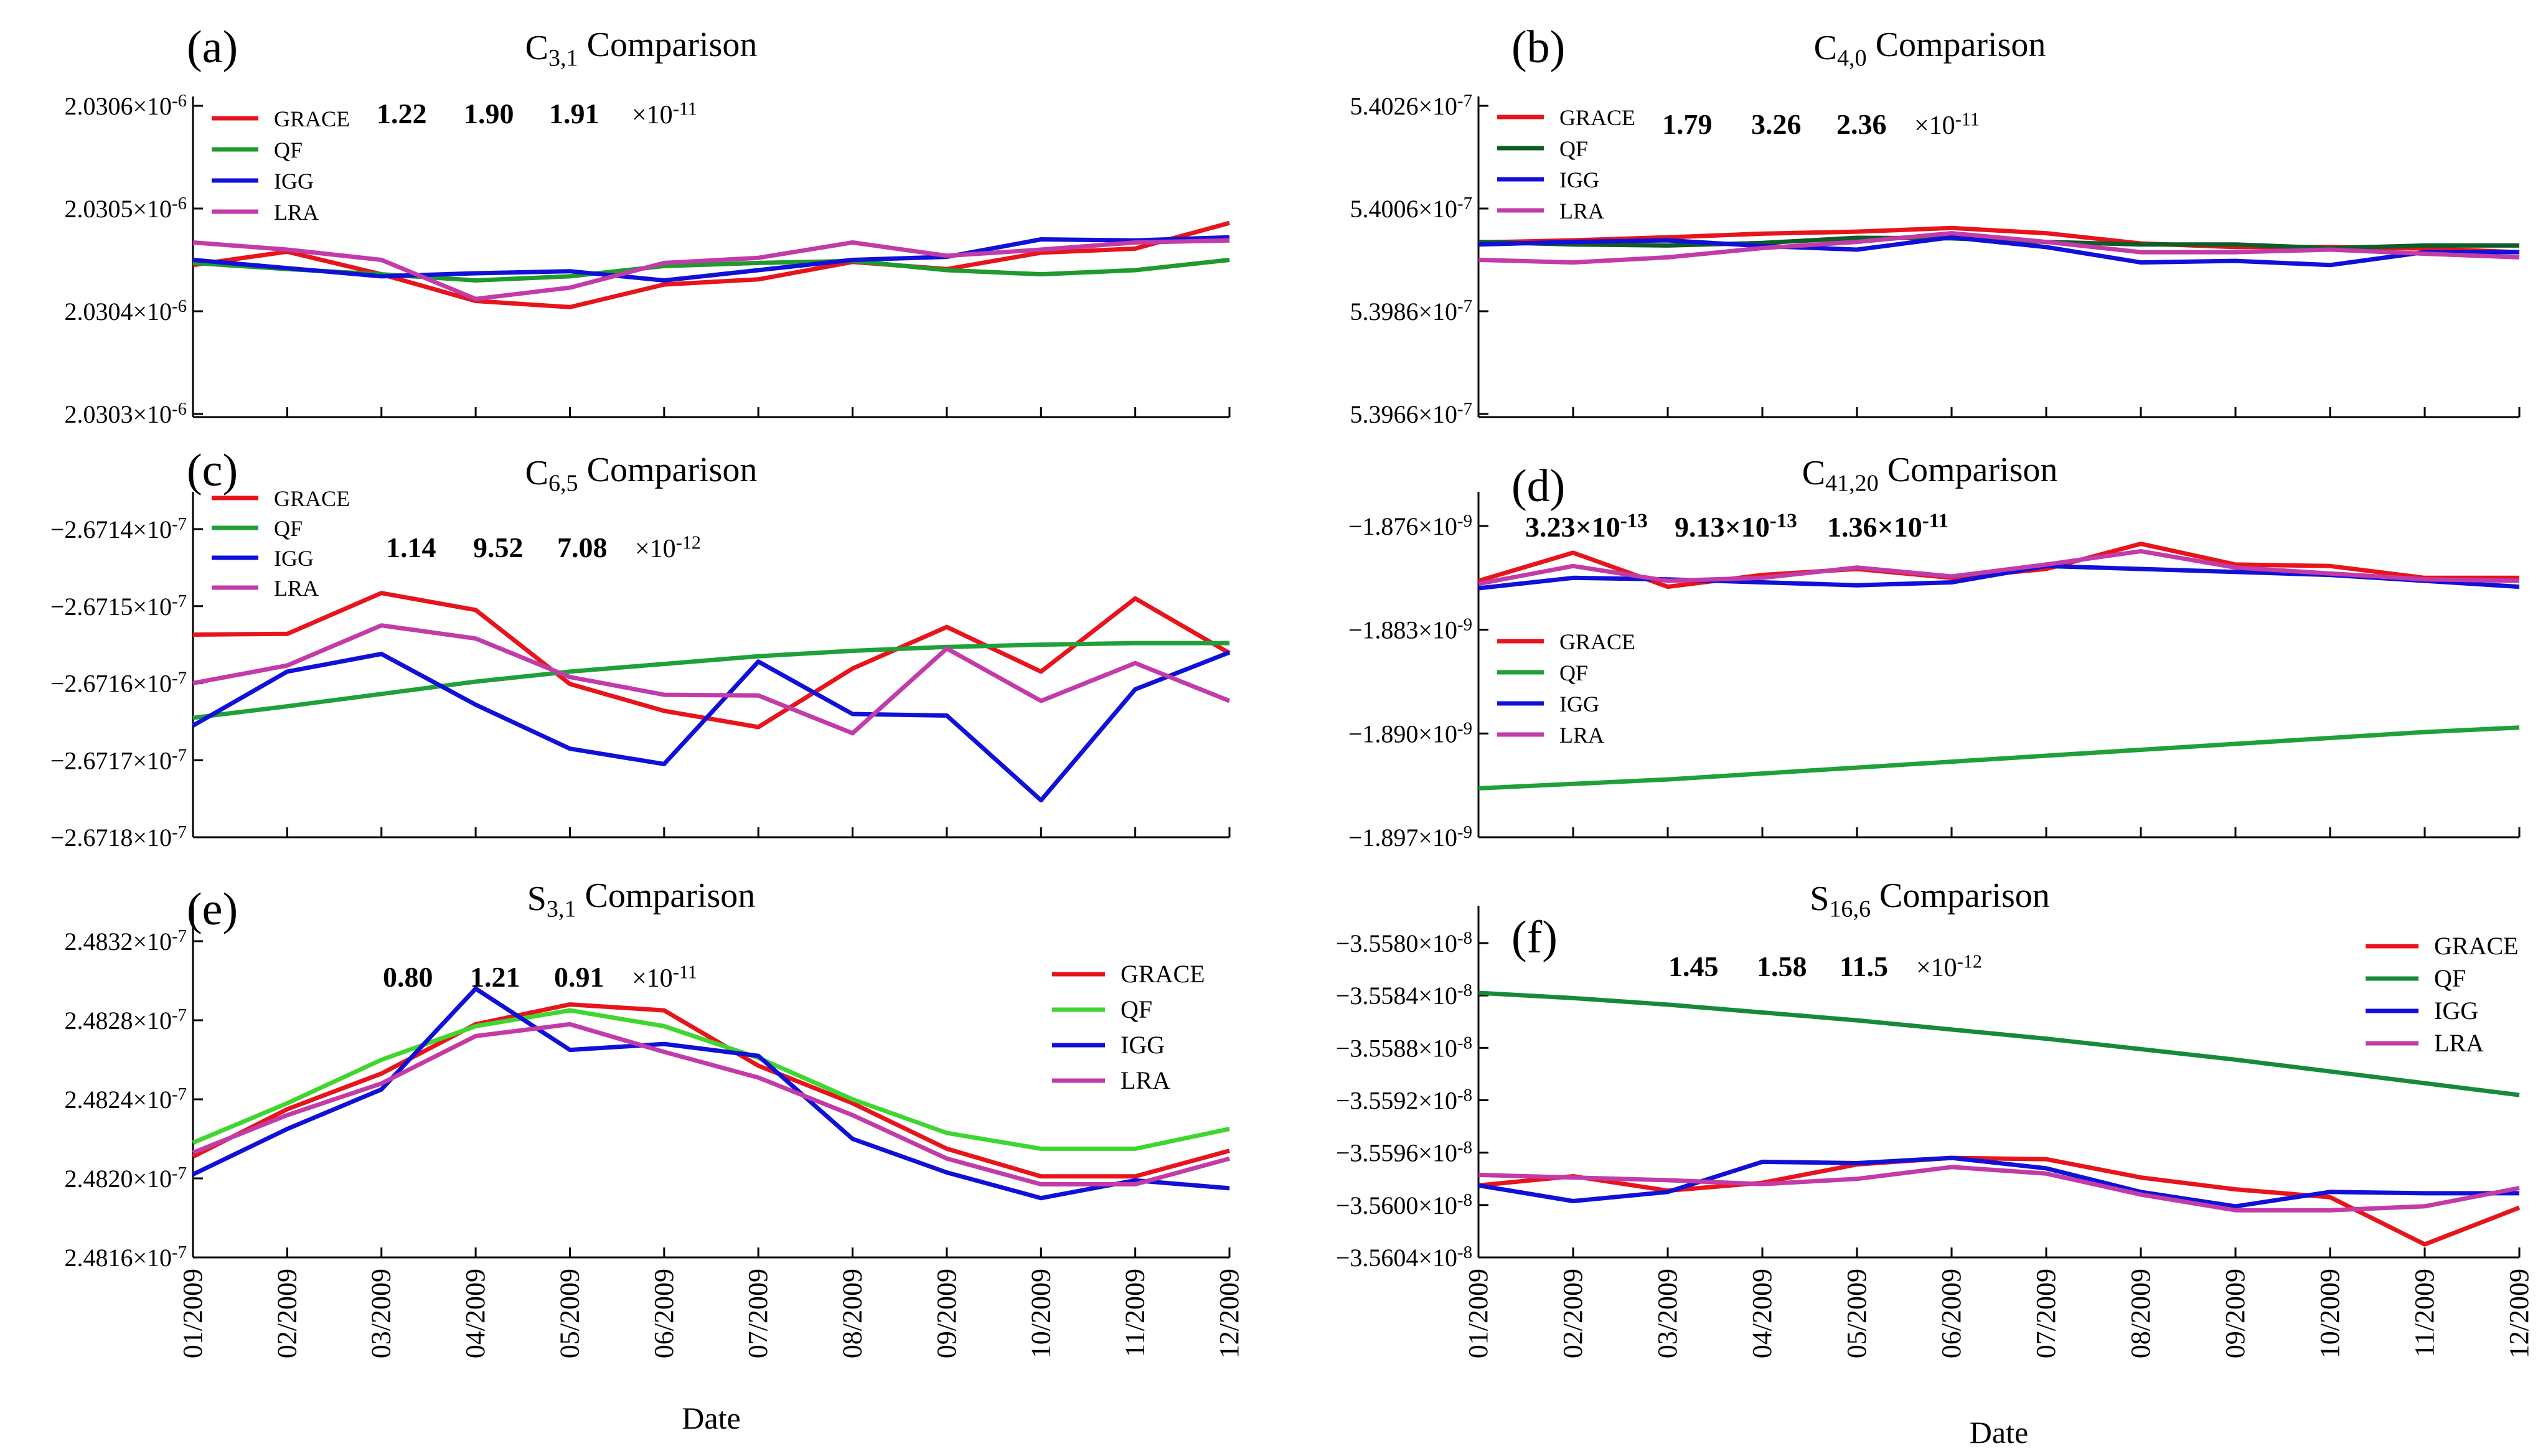  Describe the element at coordinates (1404, 995) in the screenshot. I see `y-tick-label-f-1: −3.5584×10⁻⁸` at that location.